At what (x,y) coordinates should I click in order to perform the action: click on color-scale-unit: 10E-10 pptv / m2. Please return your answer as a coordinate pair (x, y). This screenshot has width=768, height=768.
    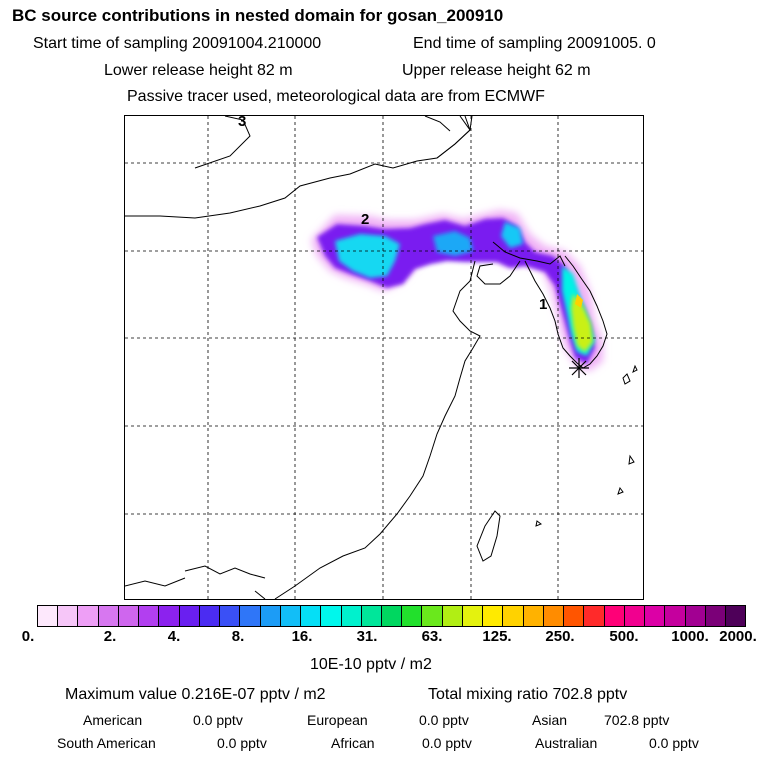
    Looking at the image, I should click on (371, 664).